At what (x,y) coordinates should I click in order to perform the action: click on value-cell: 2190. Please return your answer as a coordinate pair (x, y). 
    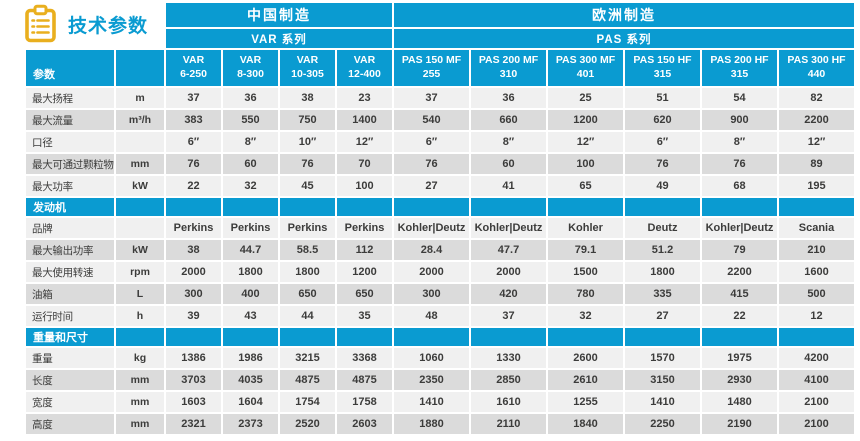
    Looking at the image, I should click on (739, 424).